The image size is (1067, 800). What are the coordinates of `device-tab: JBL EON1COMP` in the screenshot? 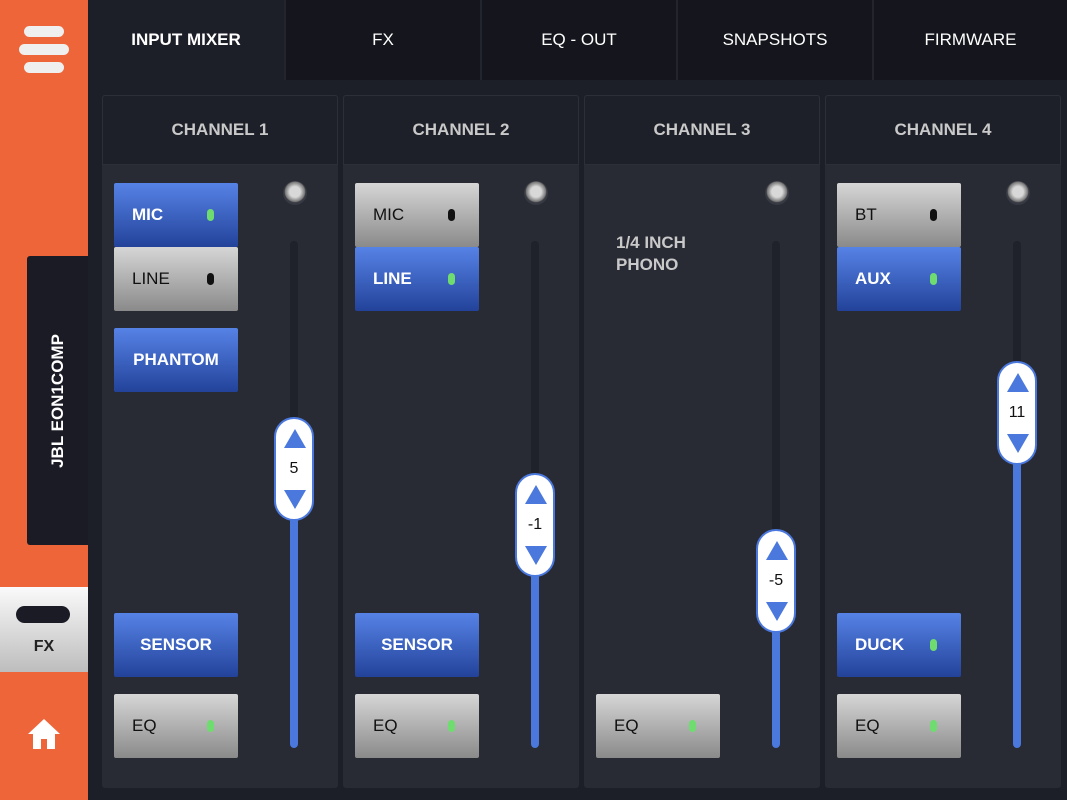 It's located at (57, 400).